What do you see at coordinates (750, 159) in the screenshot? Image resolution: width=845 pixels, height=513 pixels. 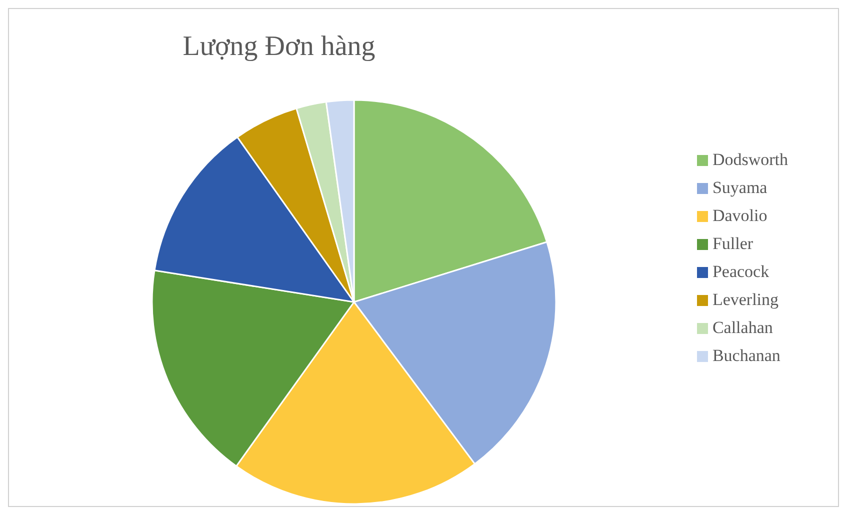 I see `legend-label: Dodsworth` at bounding box center [750, 159].